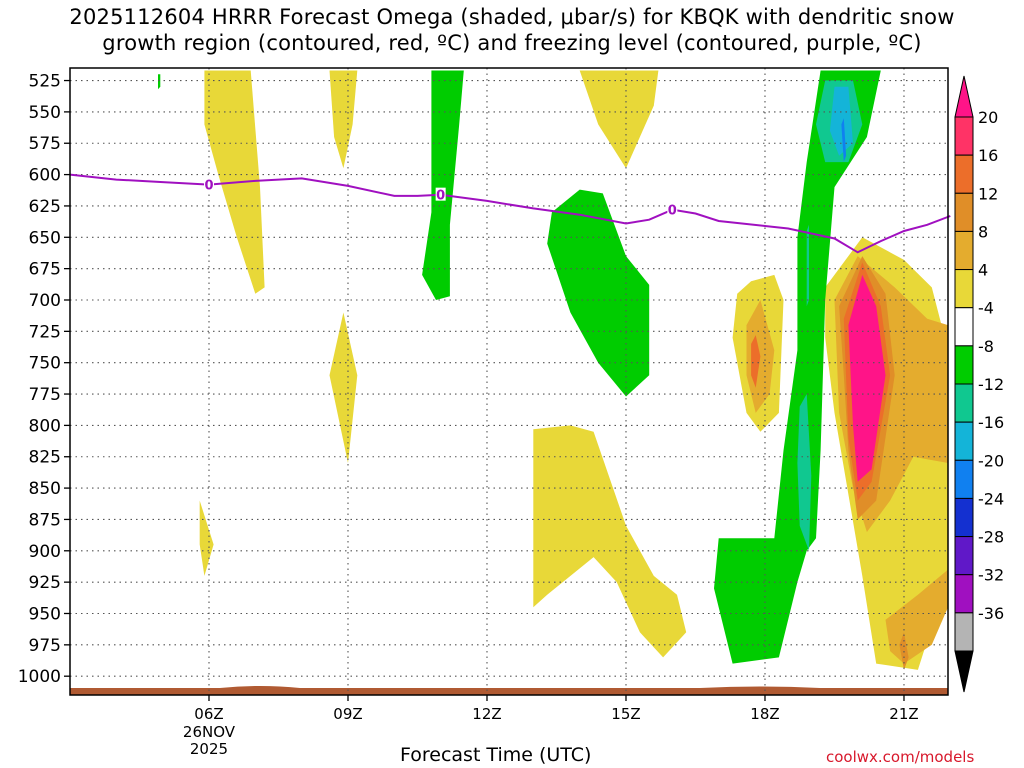 Image resolution: width=1024 pixels, height=768 pixels. What do you see at coordinates (988, 155) in the screenshot?
I see `colorbar-label-1: 16` at bounding box center [988, 155].